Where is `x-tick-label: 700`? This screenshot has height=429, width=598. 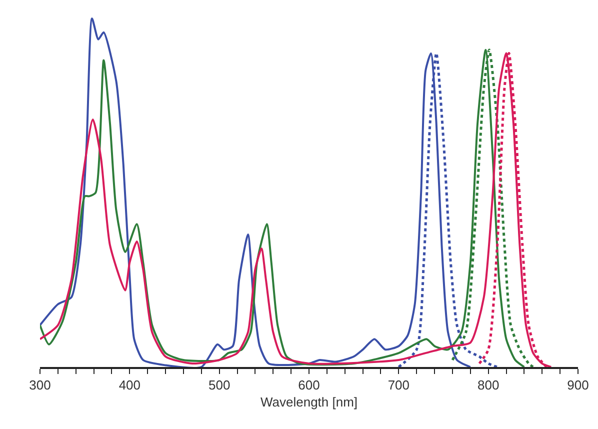
x-tick-label: 700 is located at coordinates (399, 384).